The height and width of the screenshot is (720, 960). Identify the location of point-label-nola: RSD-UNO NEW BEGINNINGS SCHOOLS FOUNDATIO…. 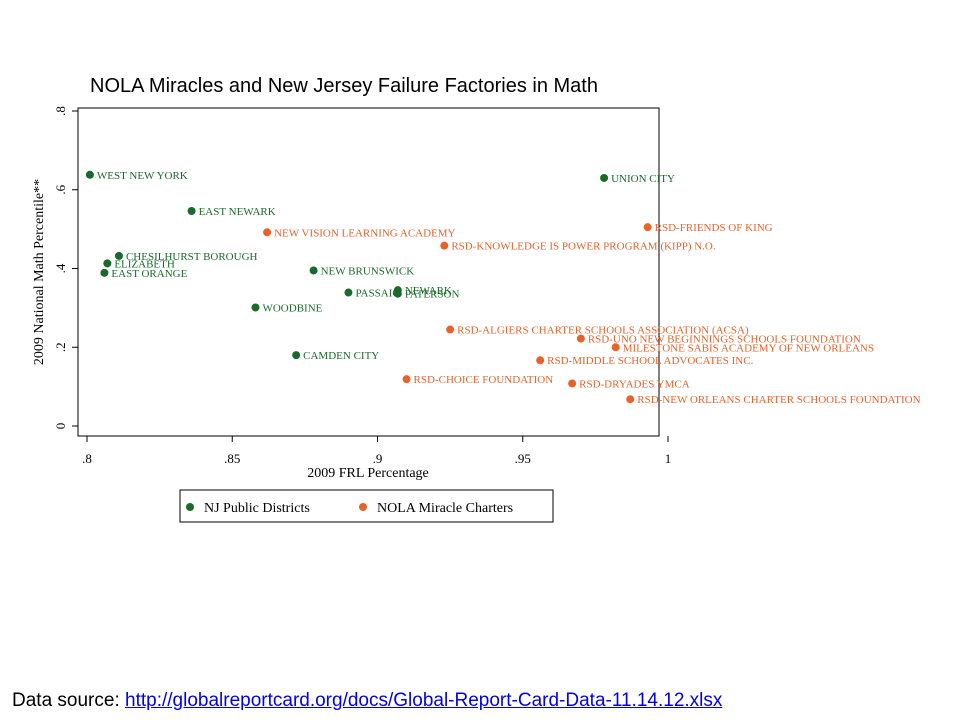
(724, 340).